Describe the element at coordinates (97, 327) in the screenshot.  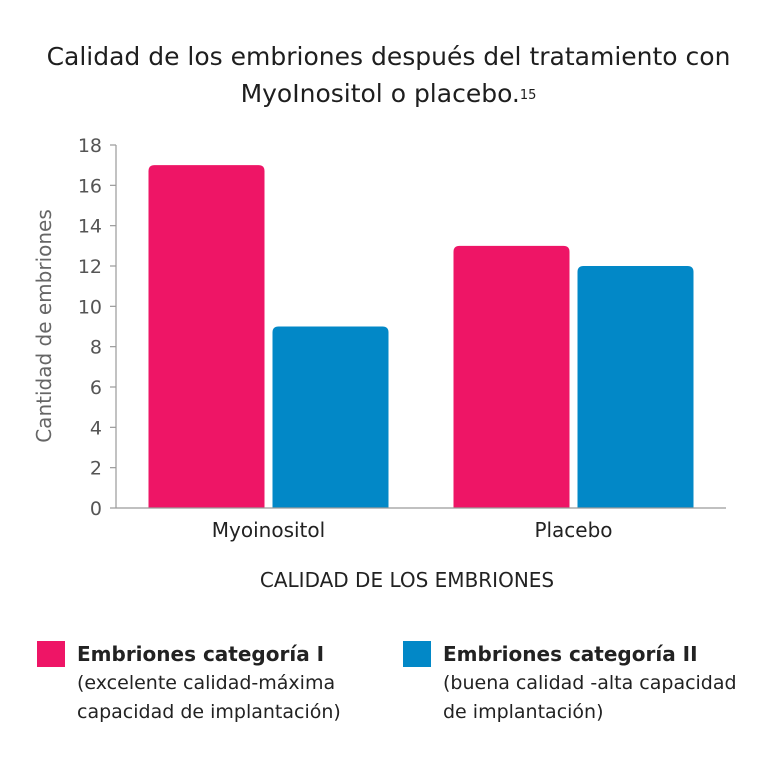
I see `y-axis: 0 2 4 6 8 10 12 14 16 18` at that location.